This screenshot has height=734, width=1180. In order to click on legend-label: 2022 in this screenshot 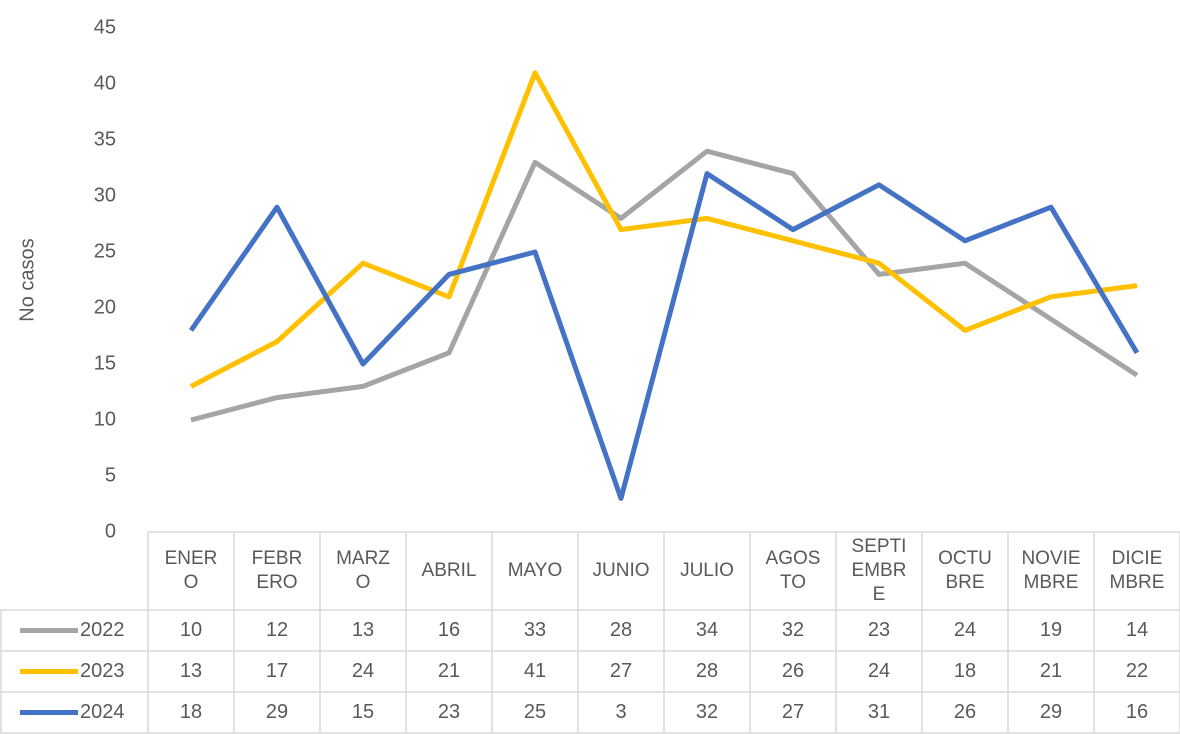, I will do `click(102, 630)`.